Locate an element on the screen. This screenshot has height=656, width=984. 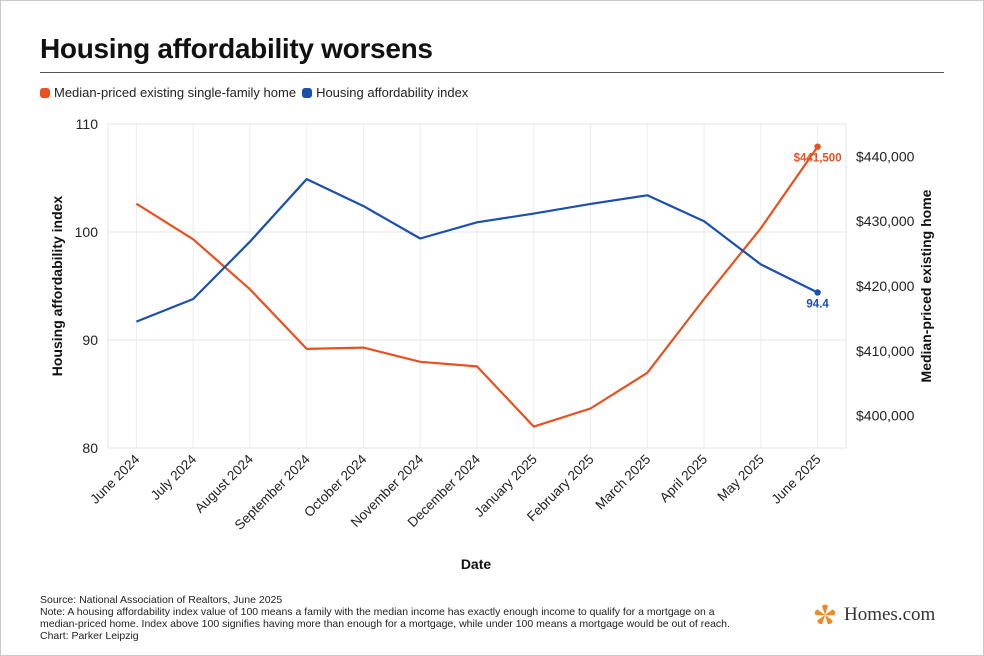
x-tick-label: April 2025 is located at coordinates (684, 479).